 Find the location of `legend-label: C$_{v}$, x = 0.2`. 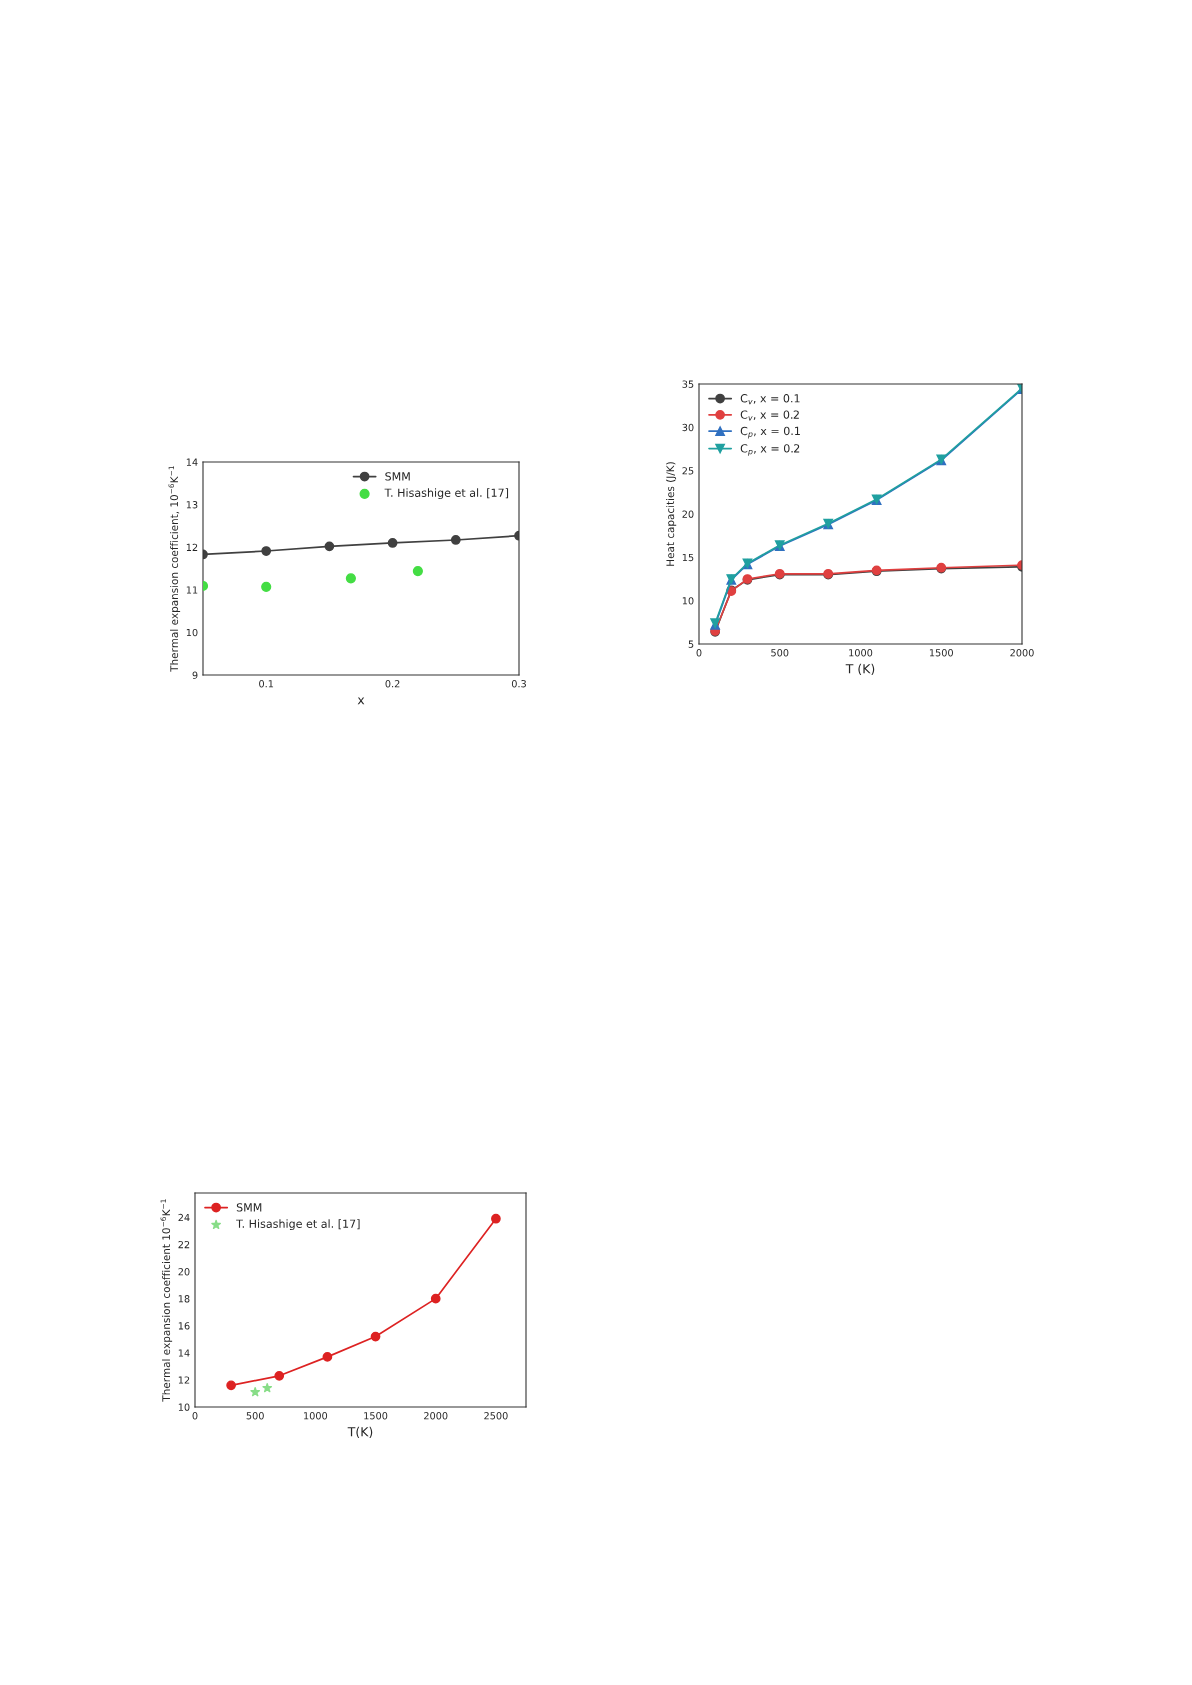

legend-label: C$_{v}$, x = 0.2 is located at coordinates (769, 415).